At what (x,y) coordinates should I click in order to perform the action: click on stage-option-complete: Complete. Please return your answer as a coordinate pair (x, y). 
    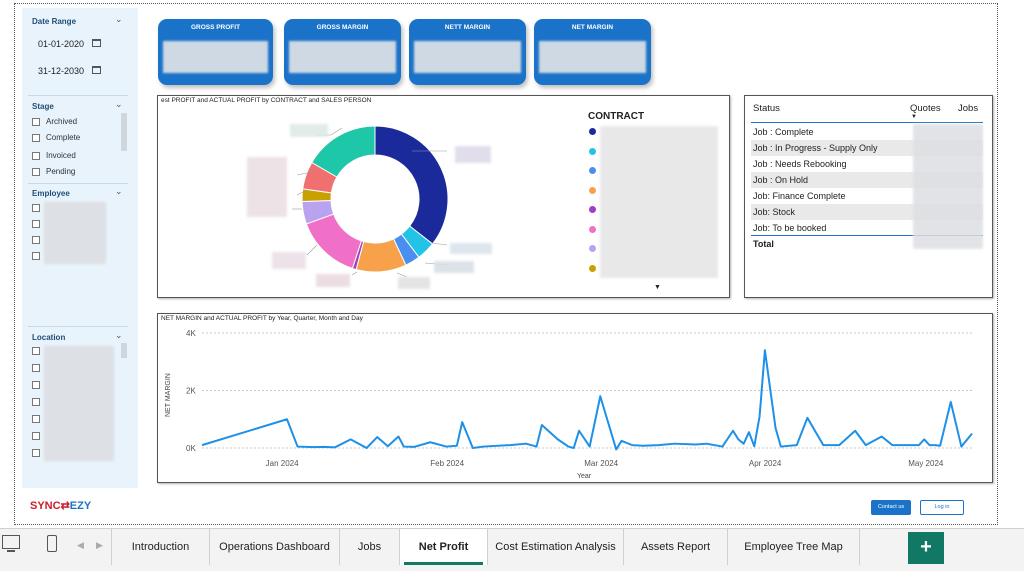
    Looking at the image, I should click on (56, 137).